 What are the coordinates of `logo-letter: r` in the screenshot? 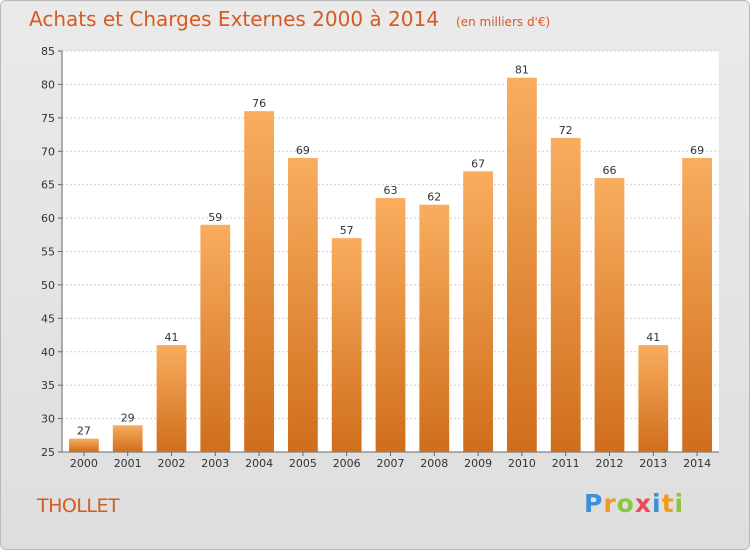 It's located at (610, 503).